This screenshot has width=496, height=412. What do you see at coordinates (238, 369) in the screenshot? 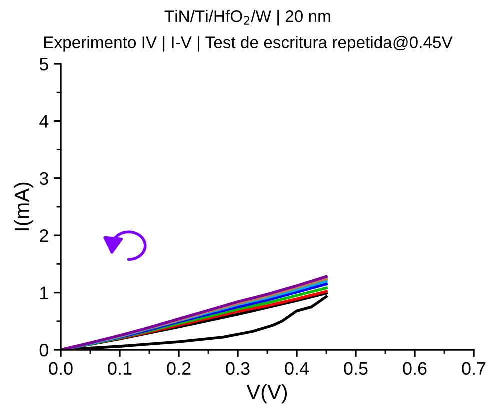
I see `x-tick-label: 0.3` at bounding box center [238, 369].